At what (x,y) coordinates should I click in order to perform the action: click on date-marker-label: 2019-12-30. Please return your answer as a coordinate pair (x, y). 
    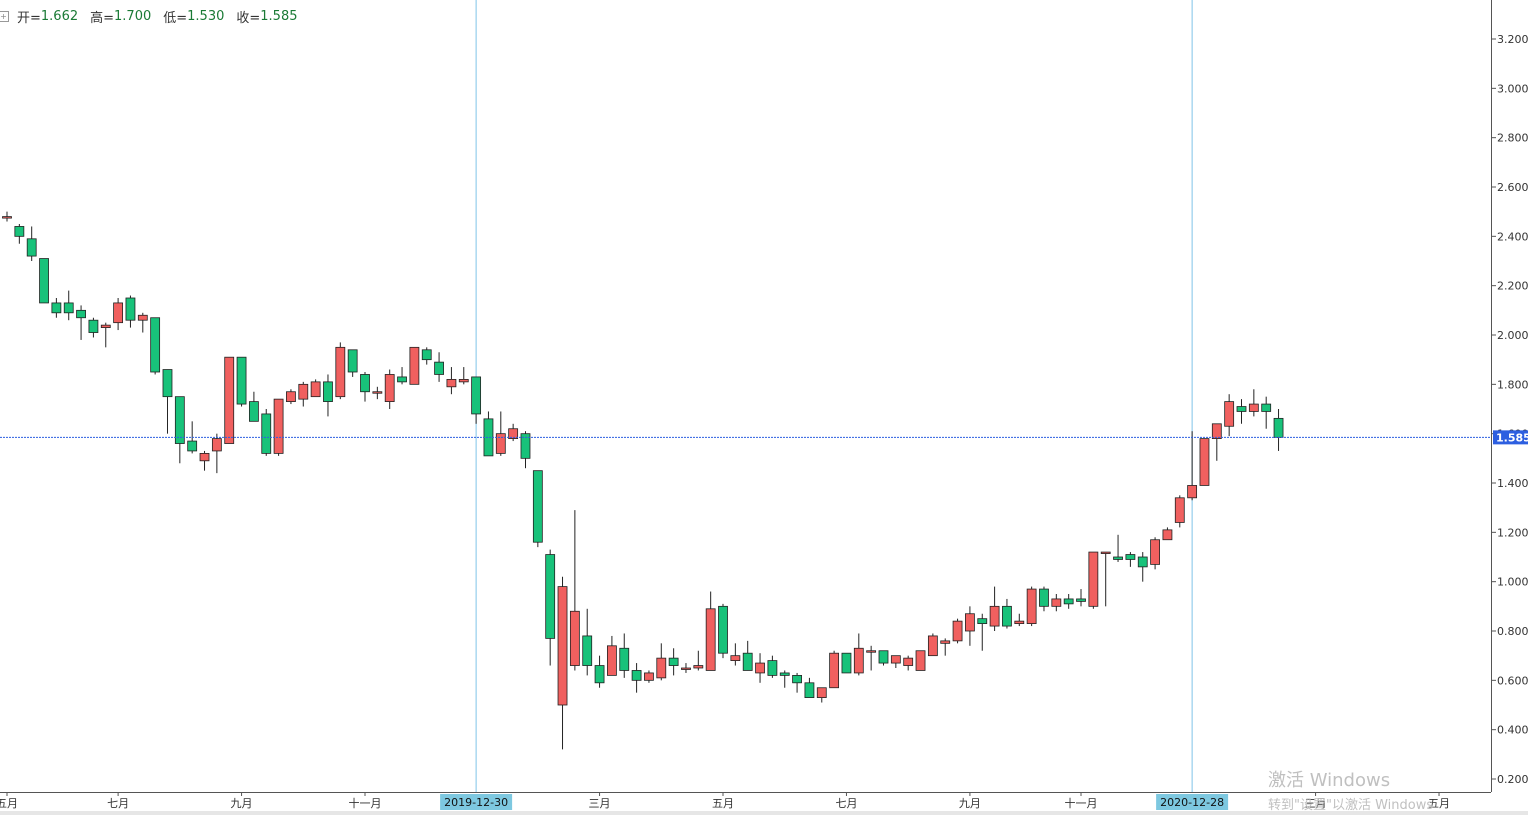
    Looking at the image, I should click on (476, 802).